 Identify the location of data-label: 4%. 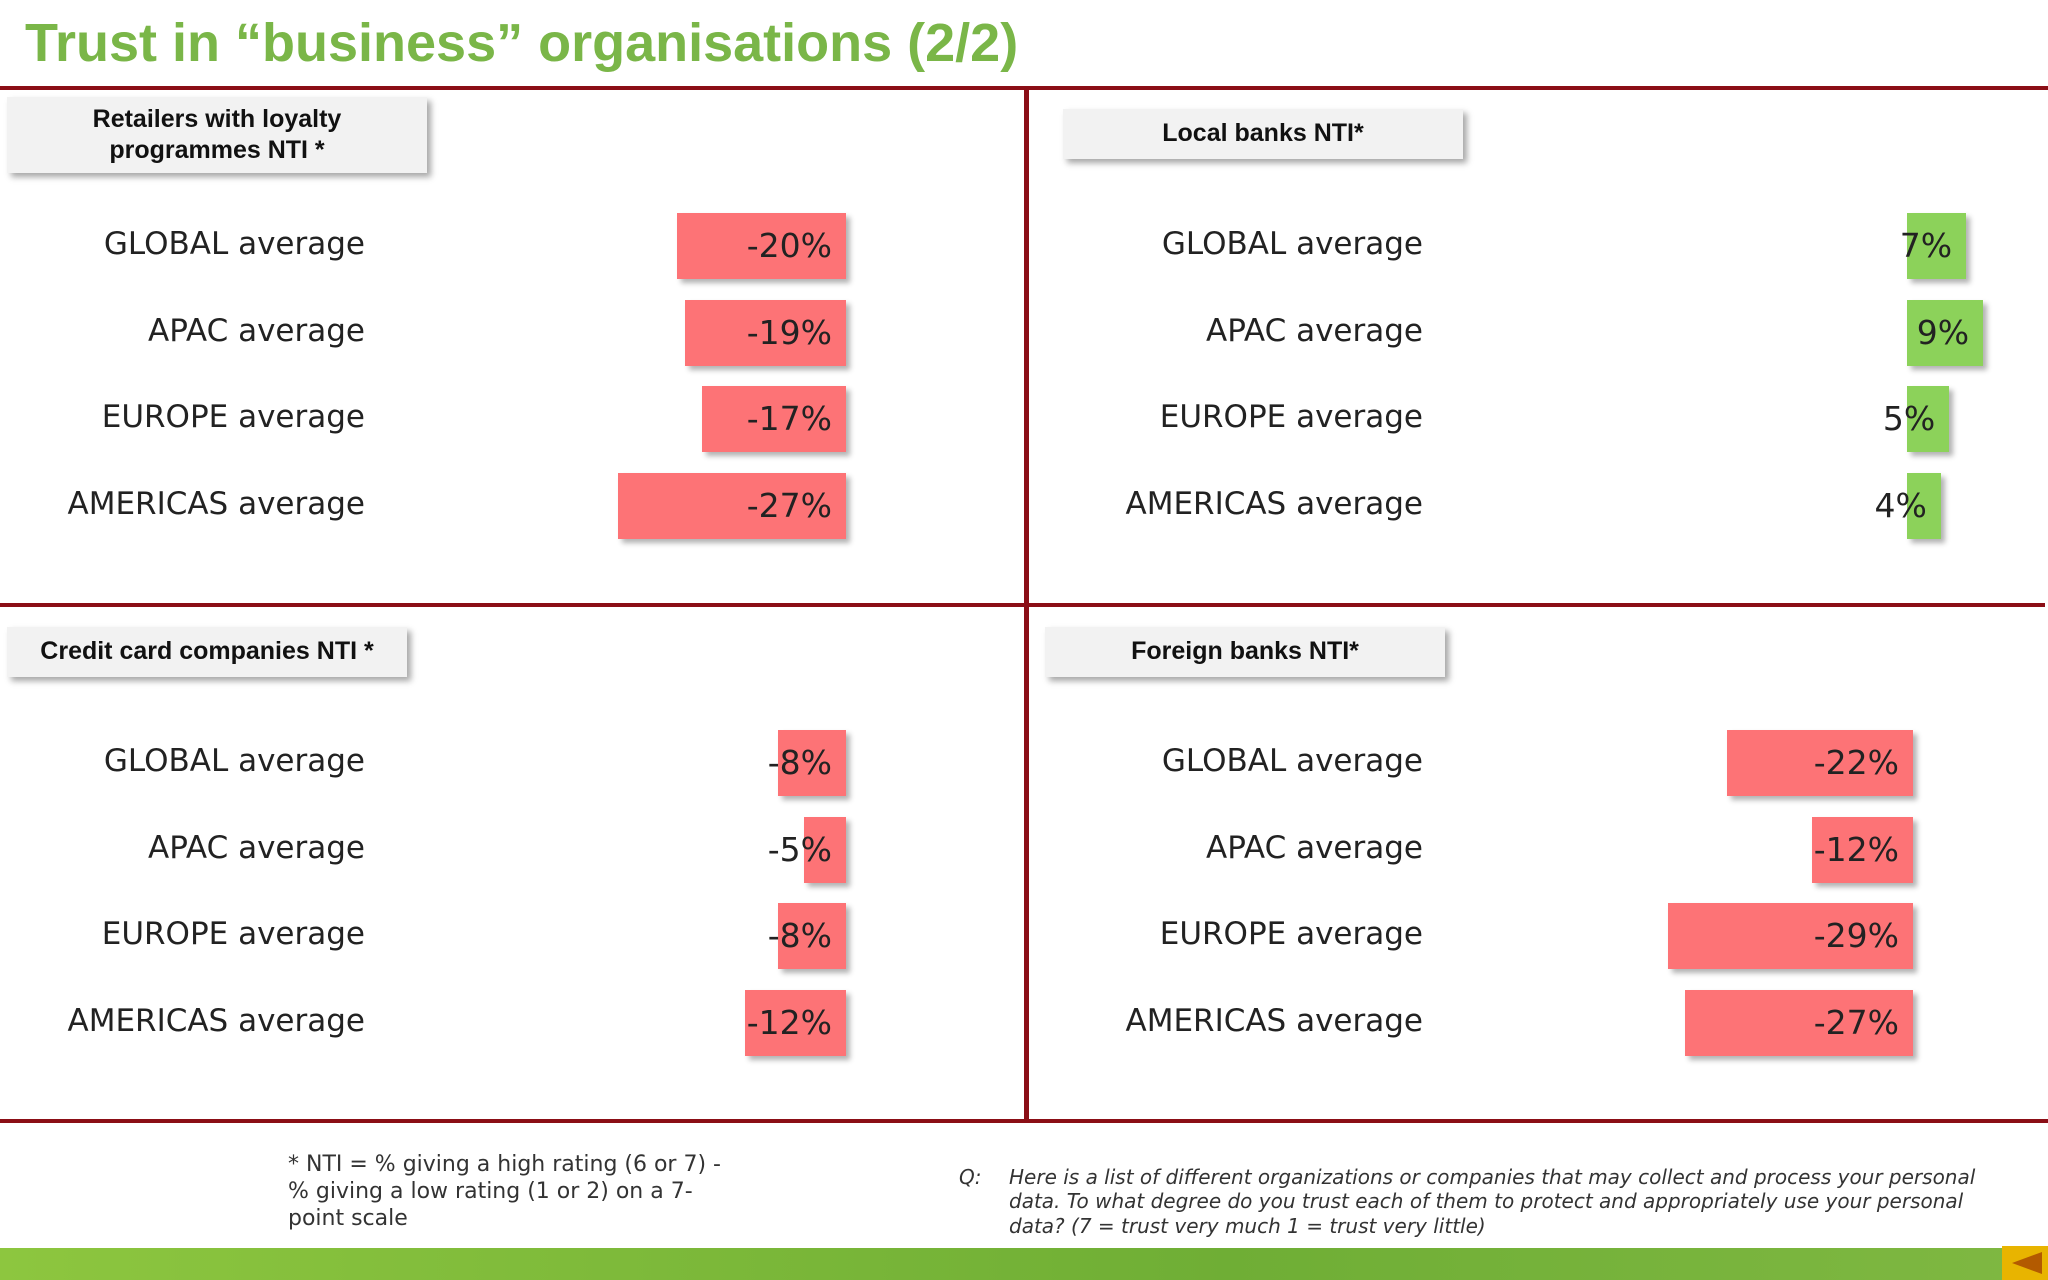
(1900, 505).